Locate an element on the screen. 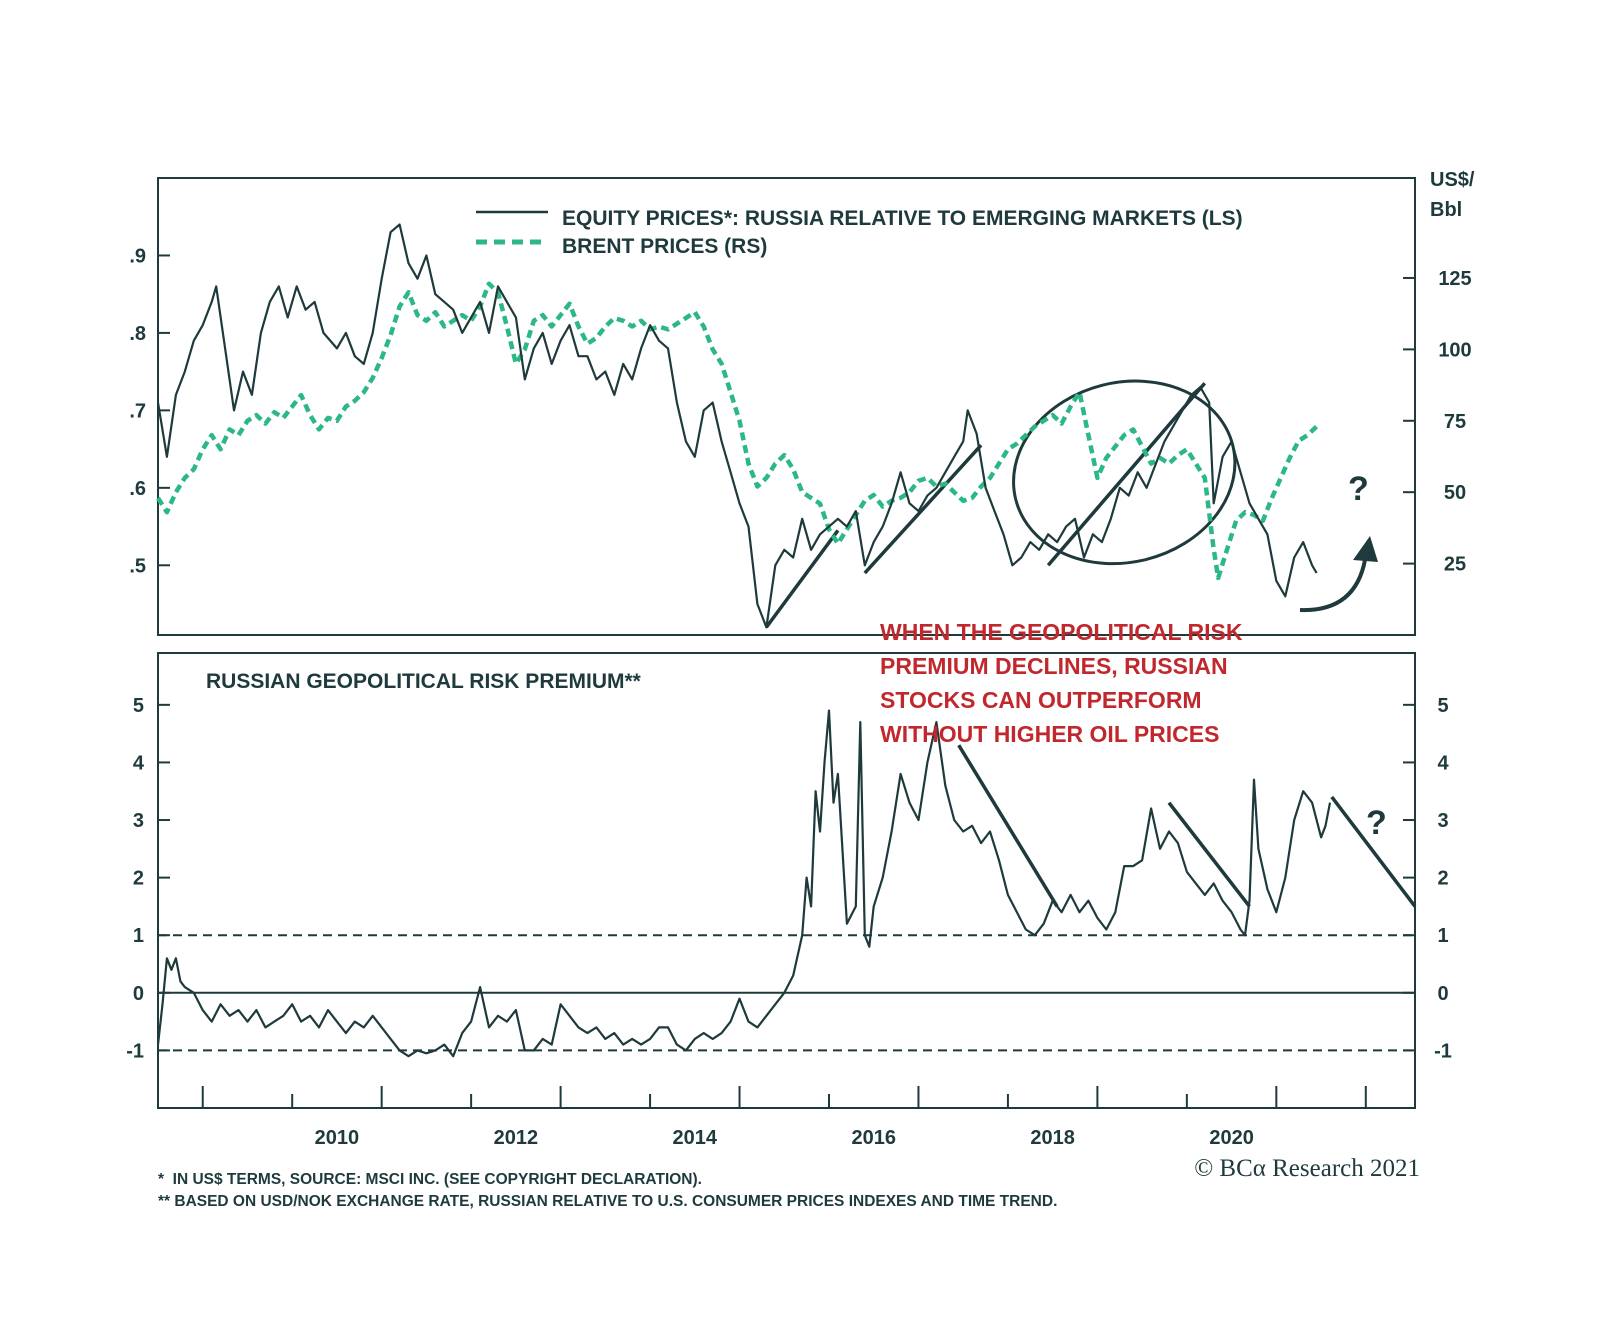  bottom-right-tick-label: 4 is located at coordinates (1443, 763).